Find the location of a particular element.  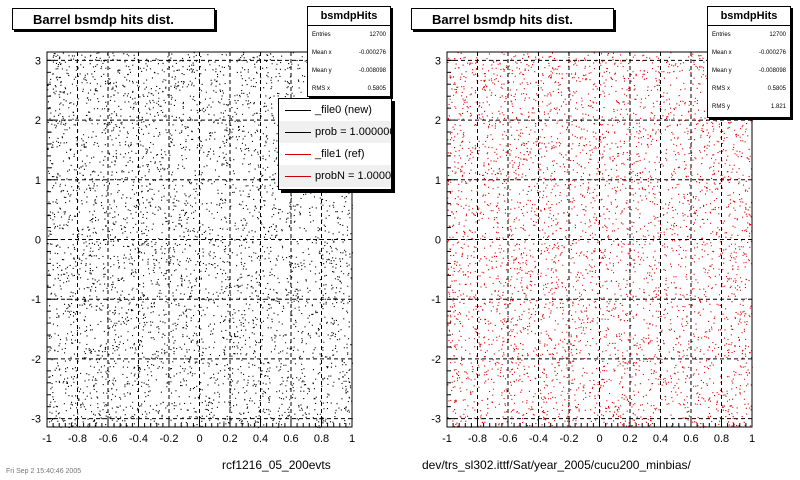

right-stats-row: RMS x 0.5805 is located at coordinates (749, 89).